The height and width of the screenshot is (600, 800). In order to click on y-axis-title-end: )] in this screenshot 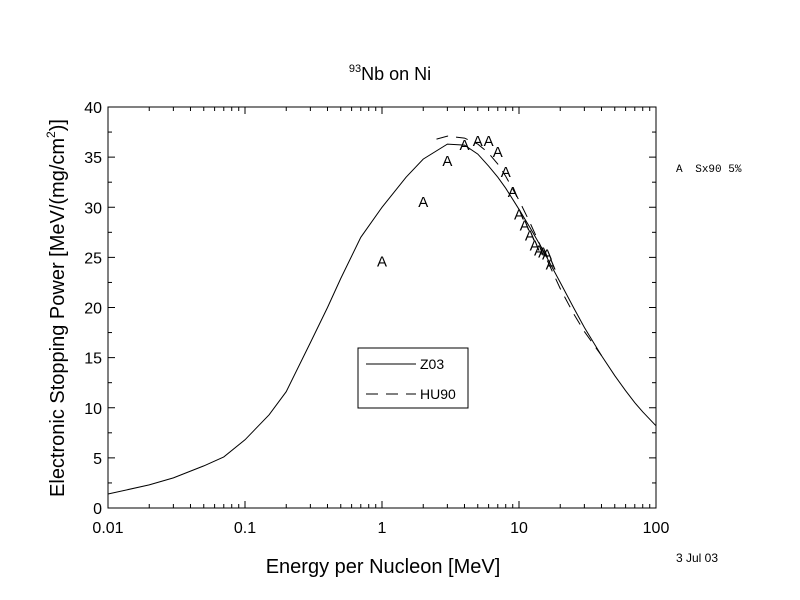, I will do `click(58, 125)`.